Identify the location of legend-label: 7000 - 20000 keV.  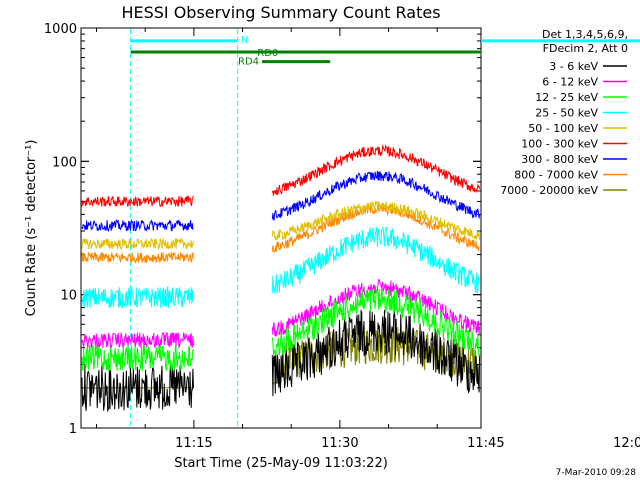
(549, 190).